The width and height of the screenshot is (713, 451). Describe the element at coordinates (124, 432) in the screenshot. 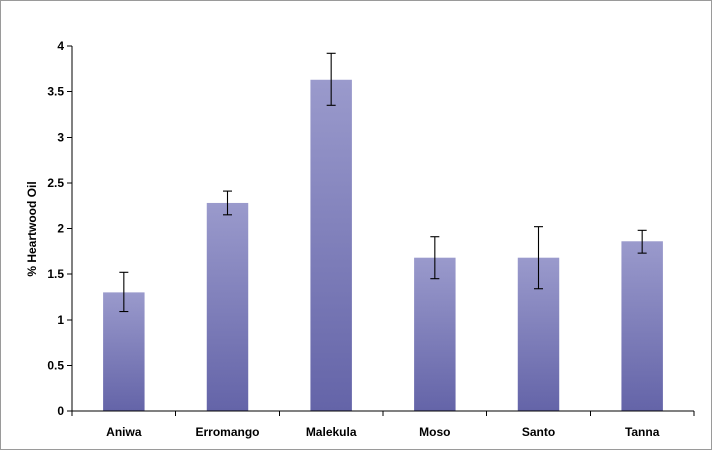

I see `x-tick-label: Aniwa` at that location.